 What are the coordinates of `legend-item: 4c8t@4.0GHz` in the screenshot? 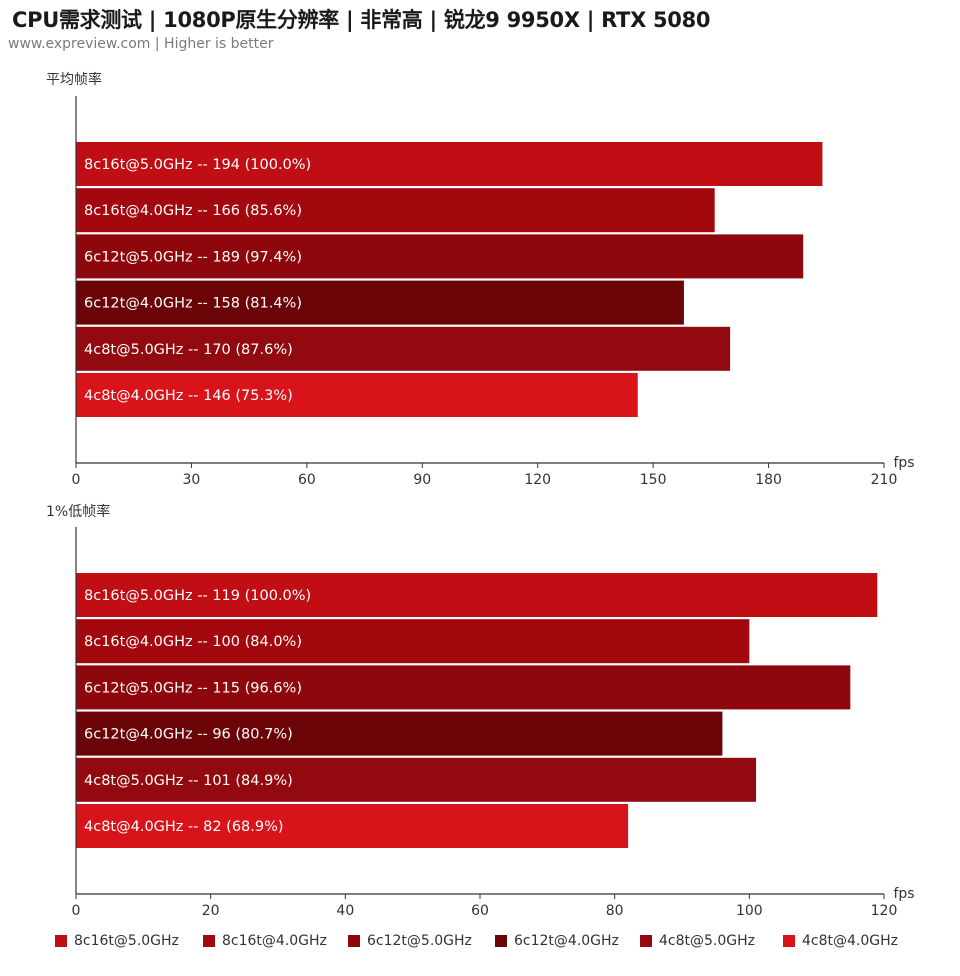 It's located at (840, 941).